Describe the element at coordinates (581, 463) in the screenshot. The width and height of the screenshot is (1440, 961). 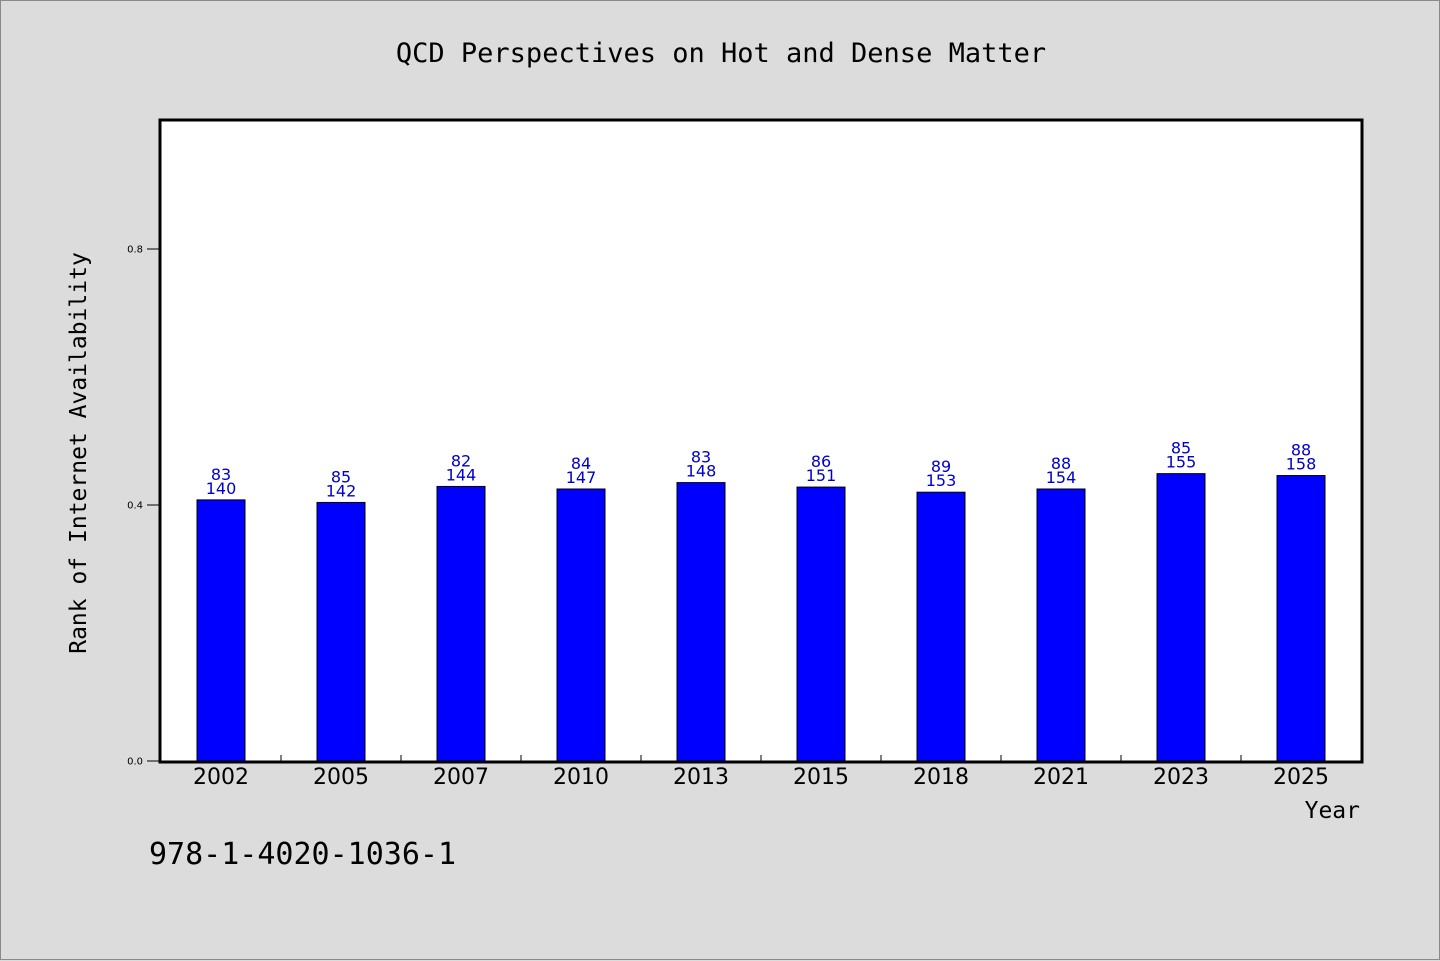
I see `bar-label-top: 84` at that location.